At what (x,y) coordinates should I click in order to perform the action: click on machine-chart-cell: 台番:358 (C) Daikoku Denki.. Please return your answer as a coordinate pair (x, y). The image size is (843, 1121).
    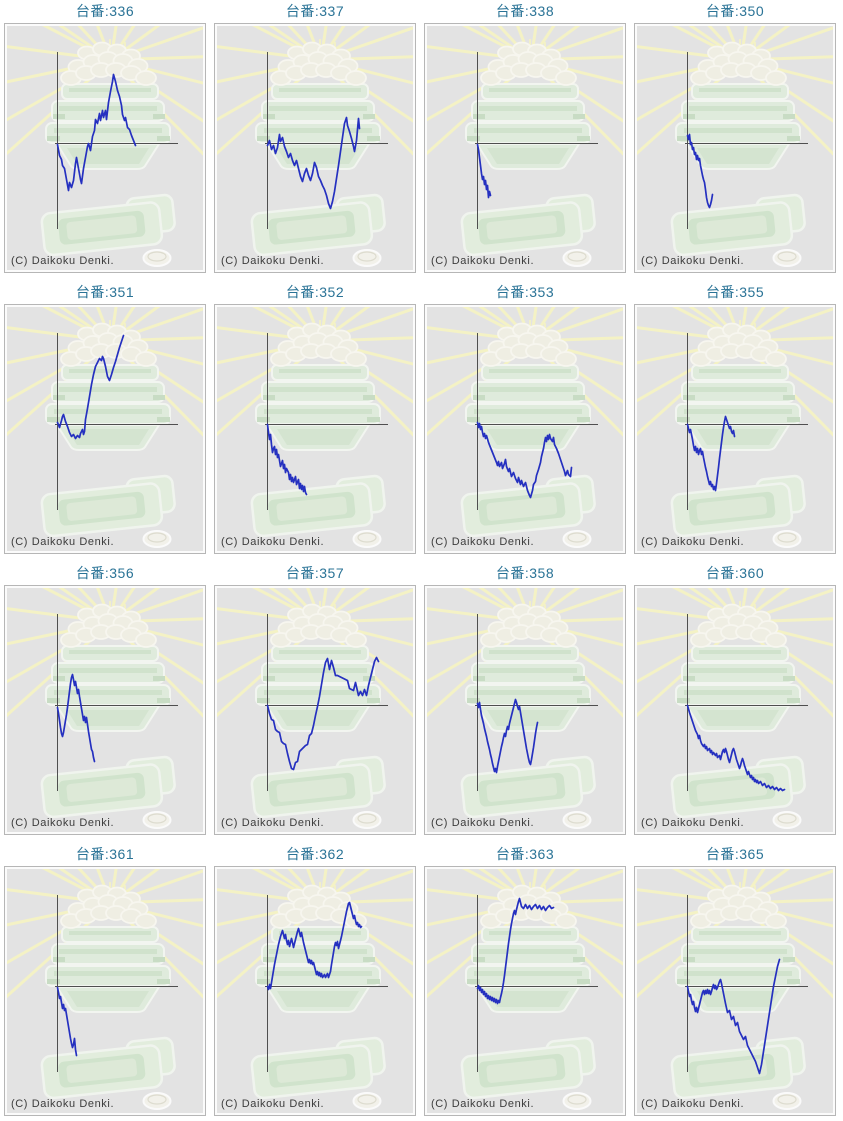
    Looking at the image, I should click on (525, 699).